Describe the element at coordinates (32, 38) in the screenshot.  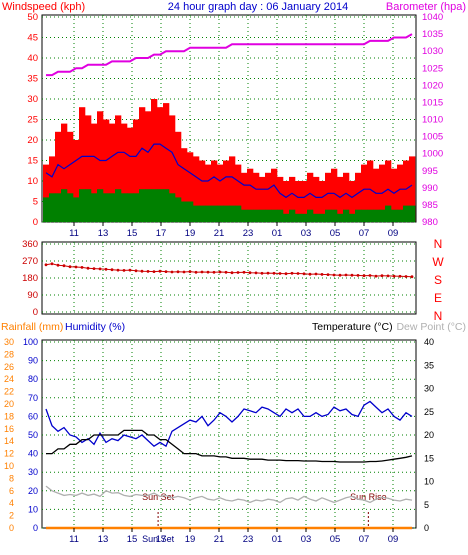
I see `wind-tick-label: 45` at that location.